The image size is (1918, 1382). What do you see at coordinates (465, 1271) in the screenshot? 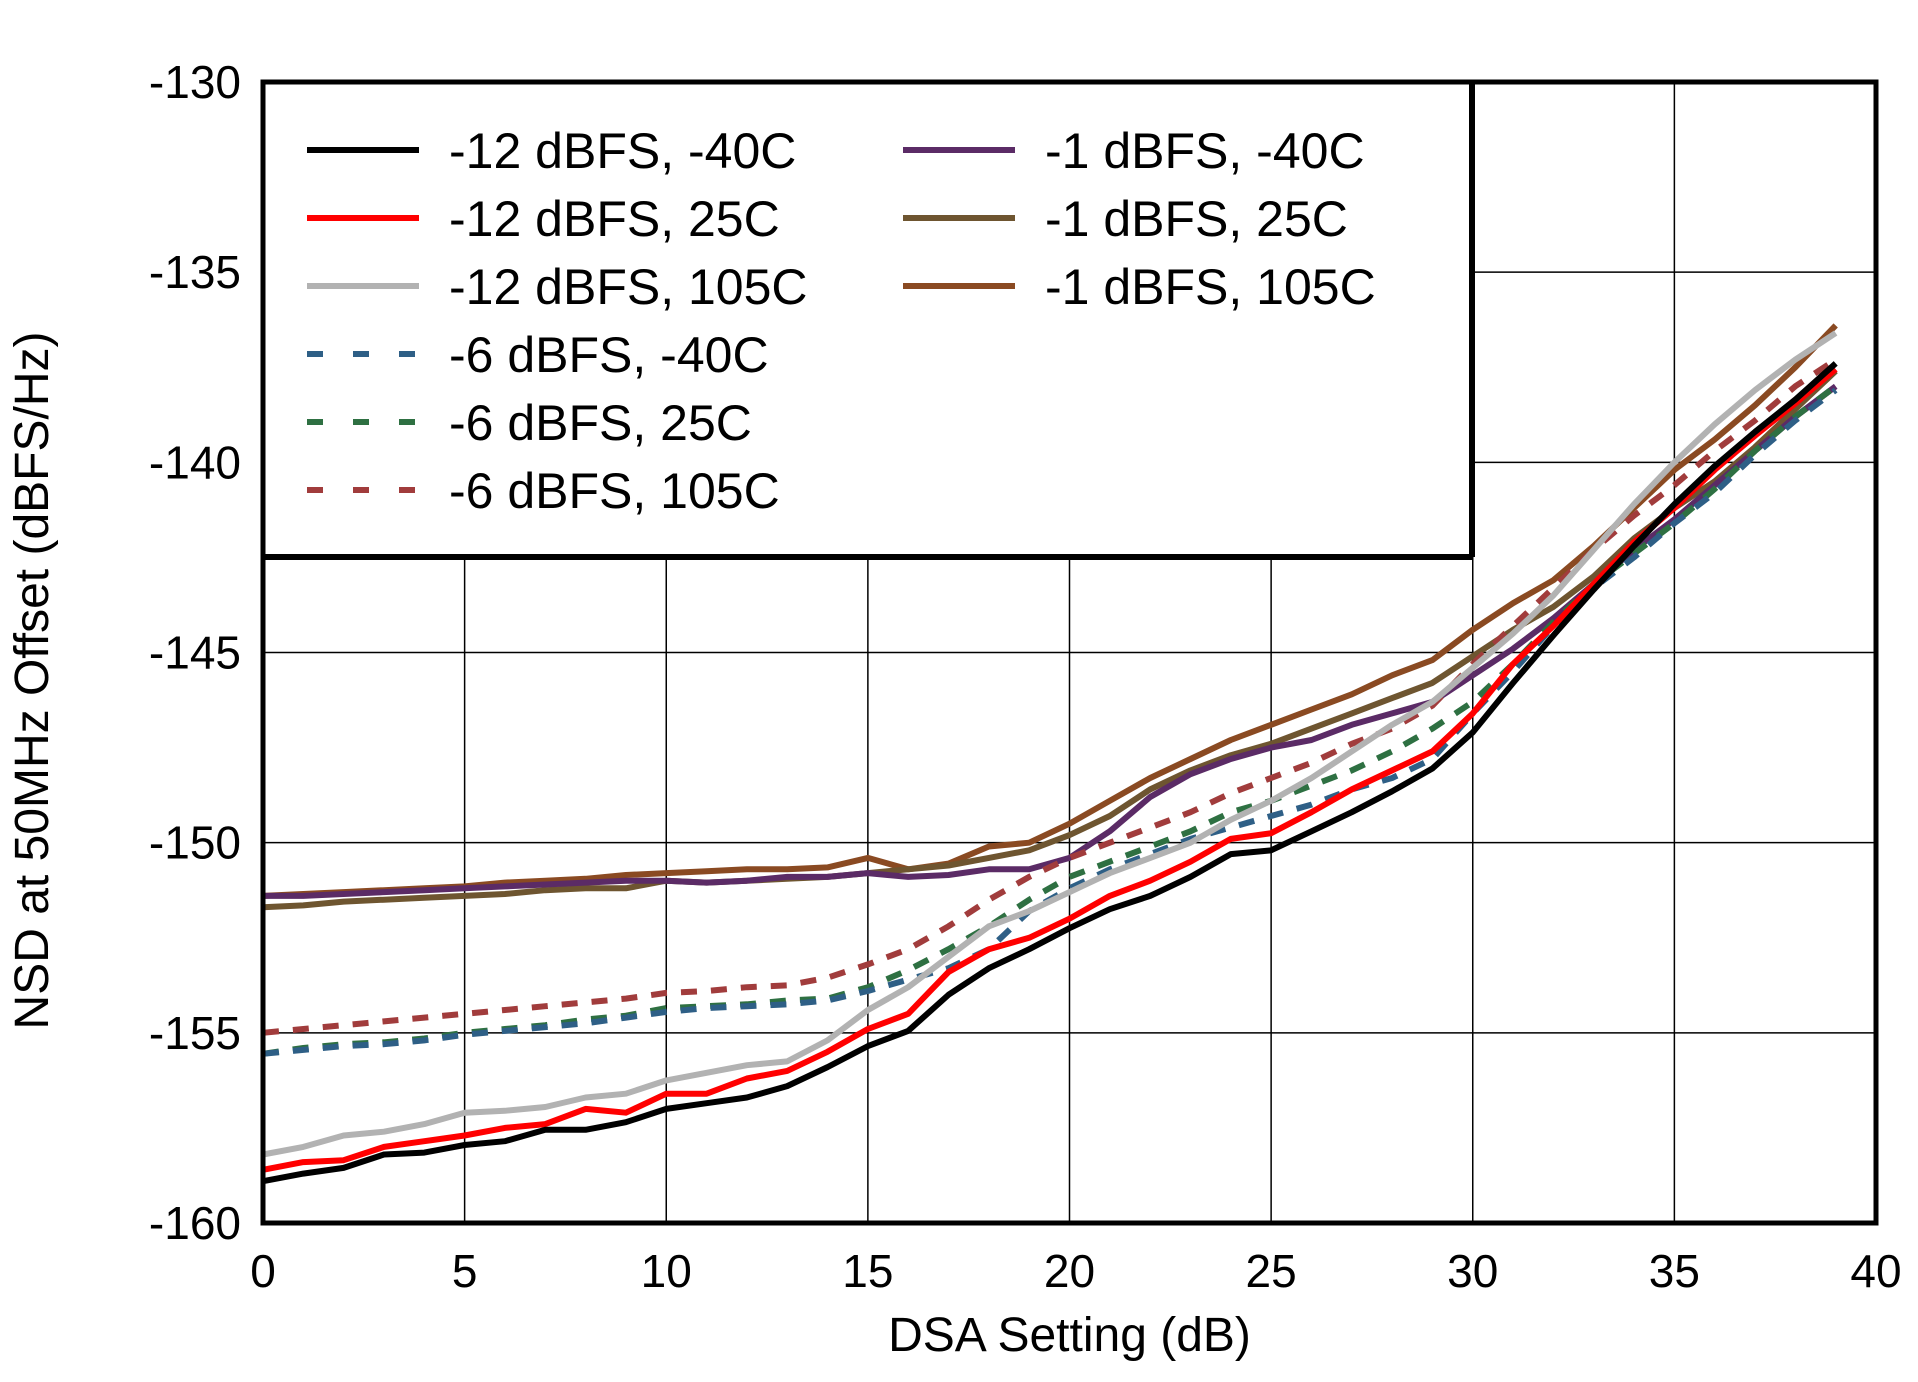
I see `x-tick-label: 5` at bounding box center [465, 1271].